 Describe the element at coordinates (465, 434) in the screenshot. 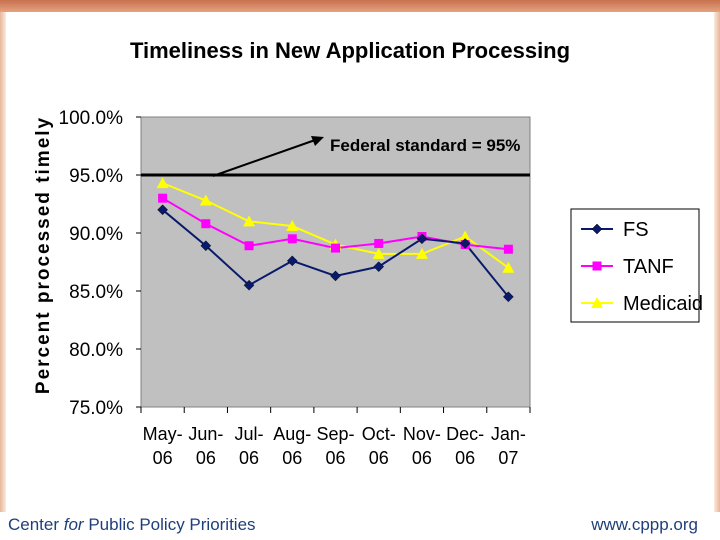

I see `x-tick-label-line1: Dec-` at that location.